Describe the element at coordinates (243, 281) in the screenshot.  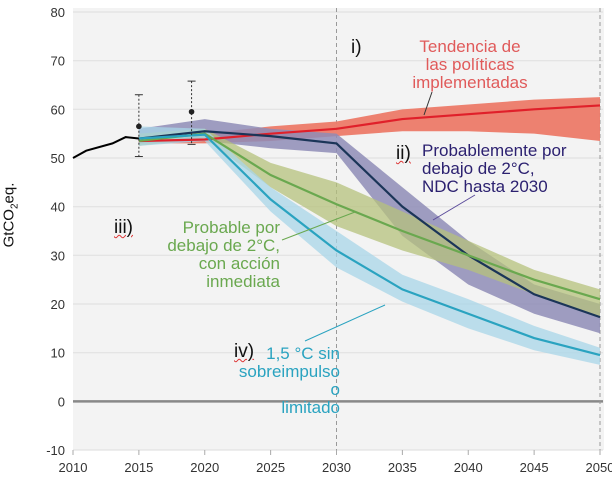
I see `label-line: inmediata` at that location.